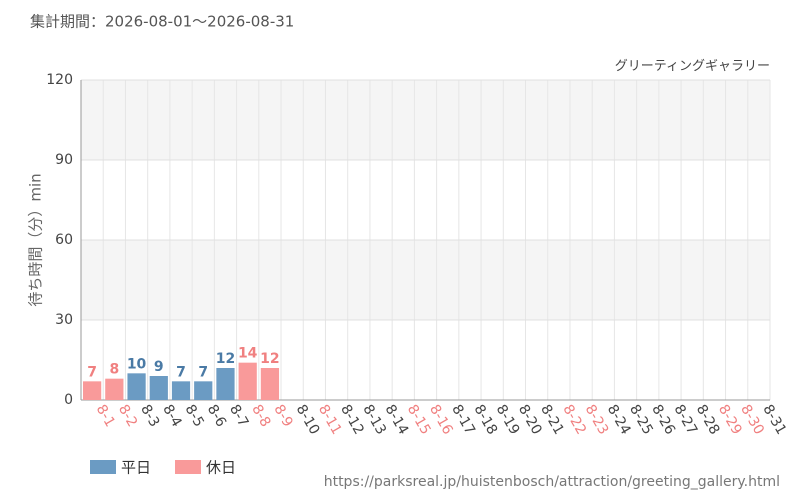 Image resolution: width=800 pixels, height=500 pixels. Describe the element at coordinates (260, 416) in the screenshot. I see `x-tick-label: 8-8` at that location.